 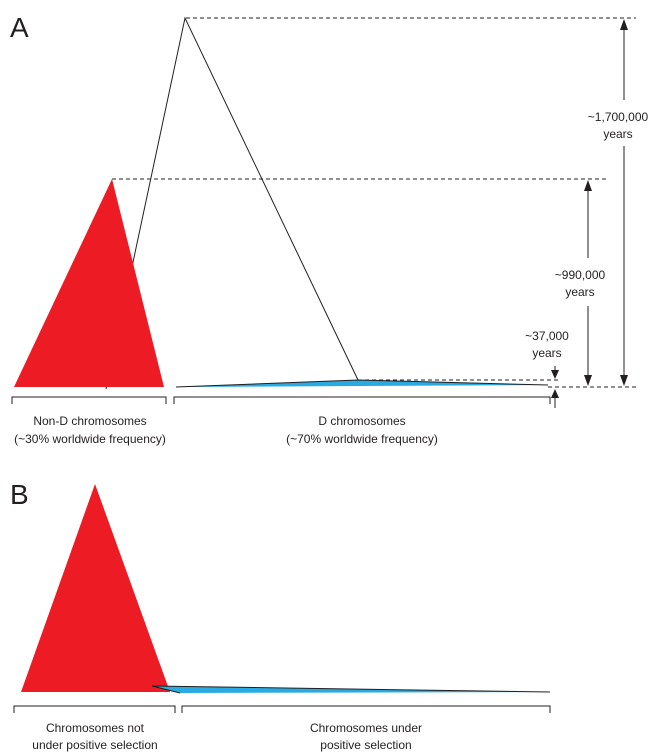 What do you see at coordinates (547, 336) in the screenshot?
I see `age-label-3-line1: ~37,000` at bounding box center [547, 336].